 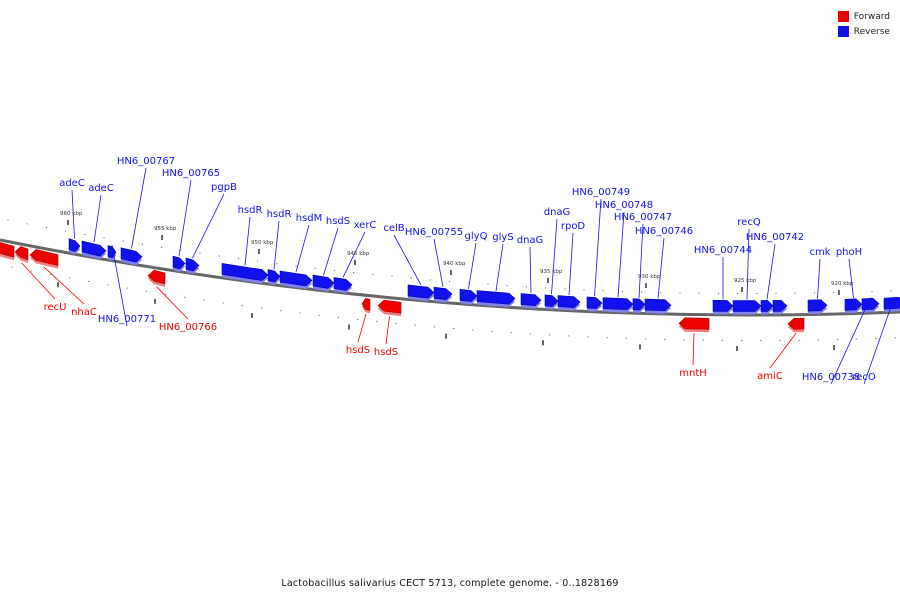 I want to click on gene-label: HN6_00748, so click(x=624, y=205).